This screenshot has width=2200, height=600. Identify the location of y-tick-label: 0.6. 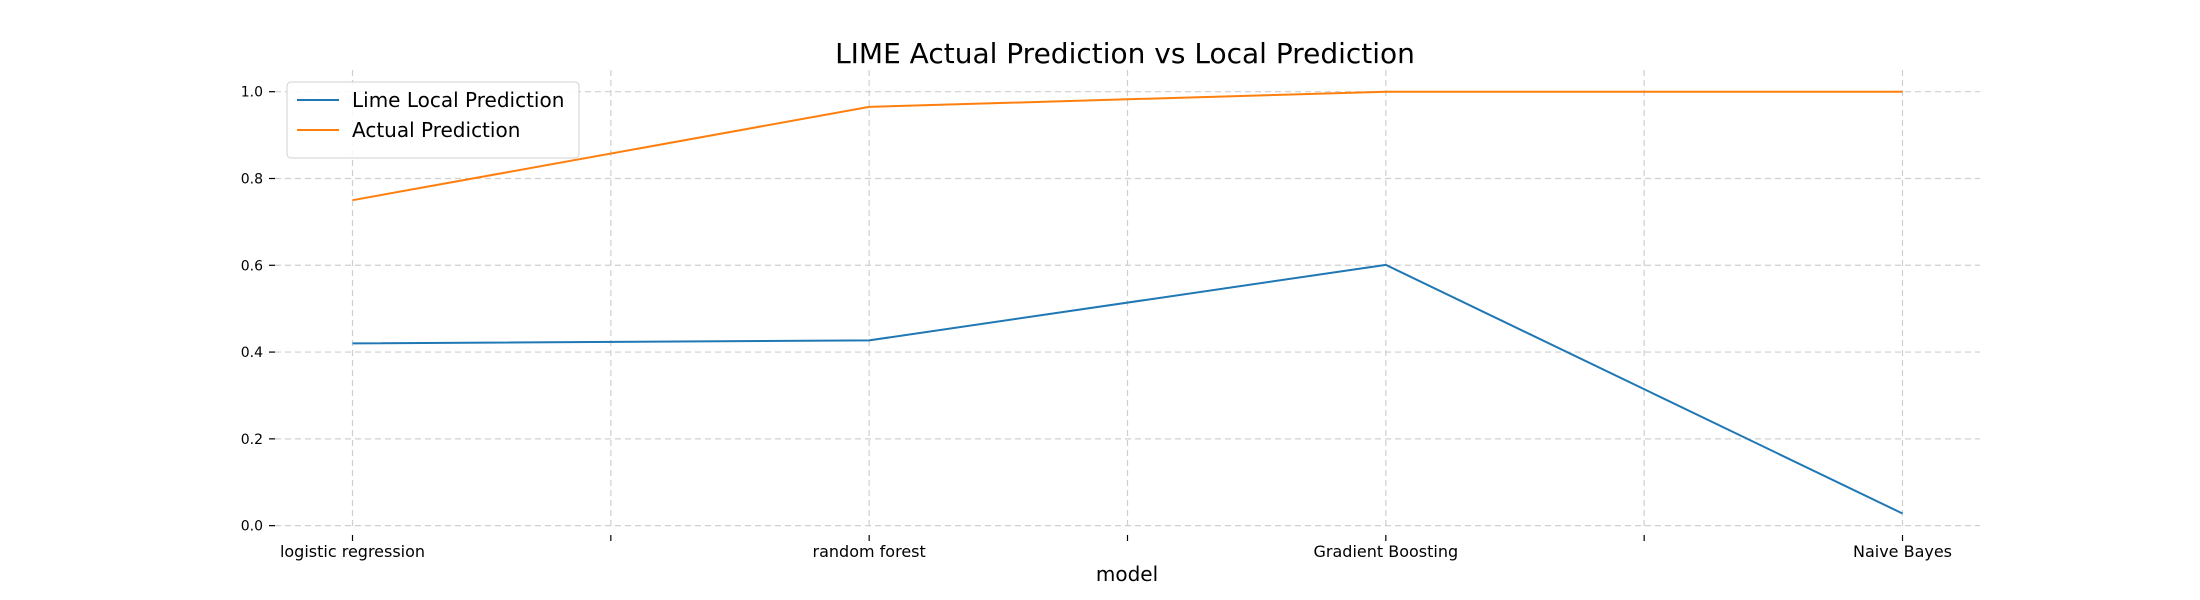
(252, 266).